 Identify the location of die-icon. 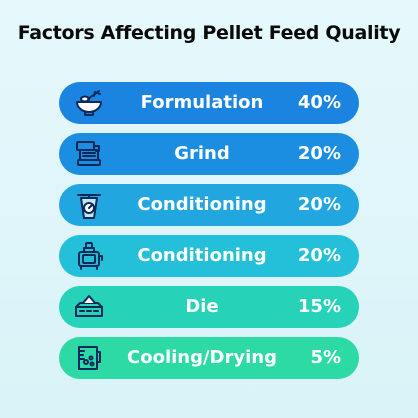
(89, 307).